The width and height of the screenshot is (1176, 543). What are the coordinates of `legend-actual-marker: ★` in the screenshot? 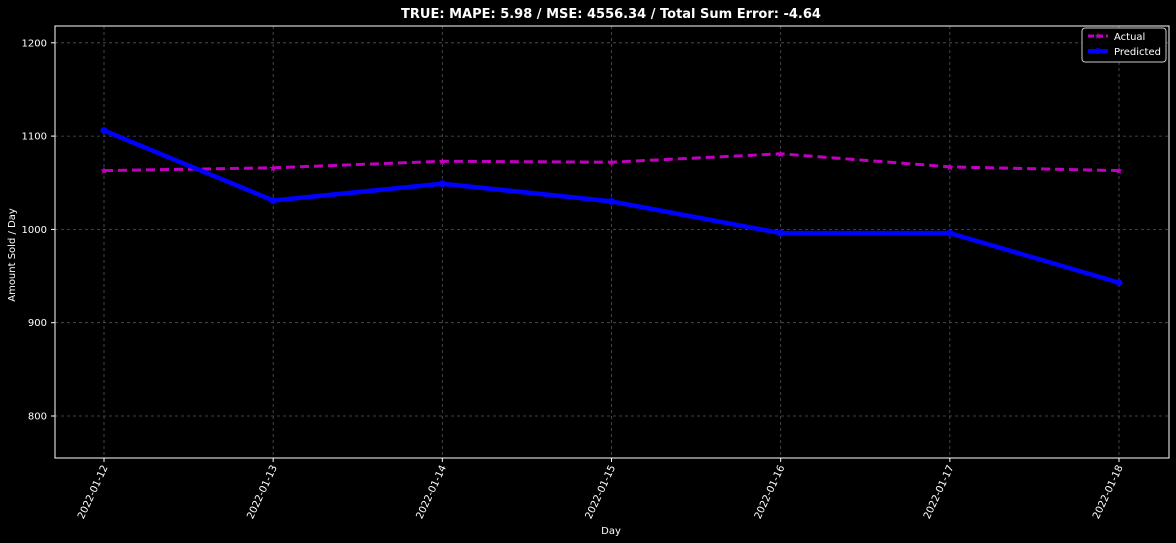 It's located at (1098, 37).